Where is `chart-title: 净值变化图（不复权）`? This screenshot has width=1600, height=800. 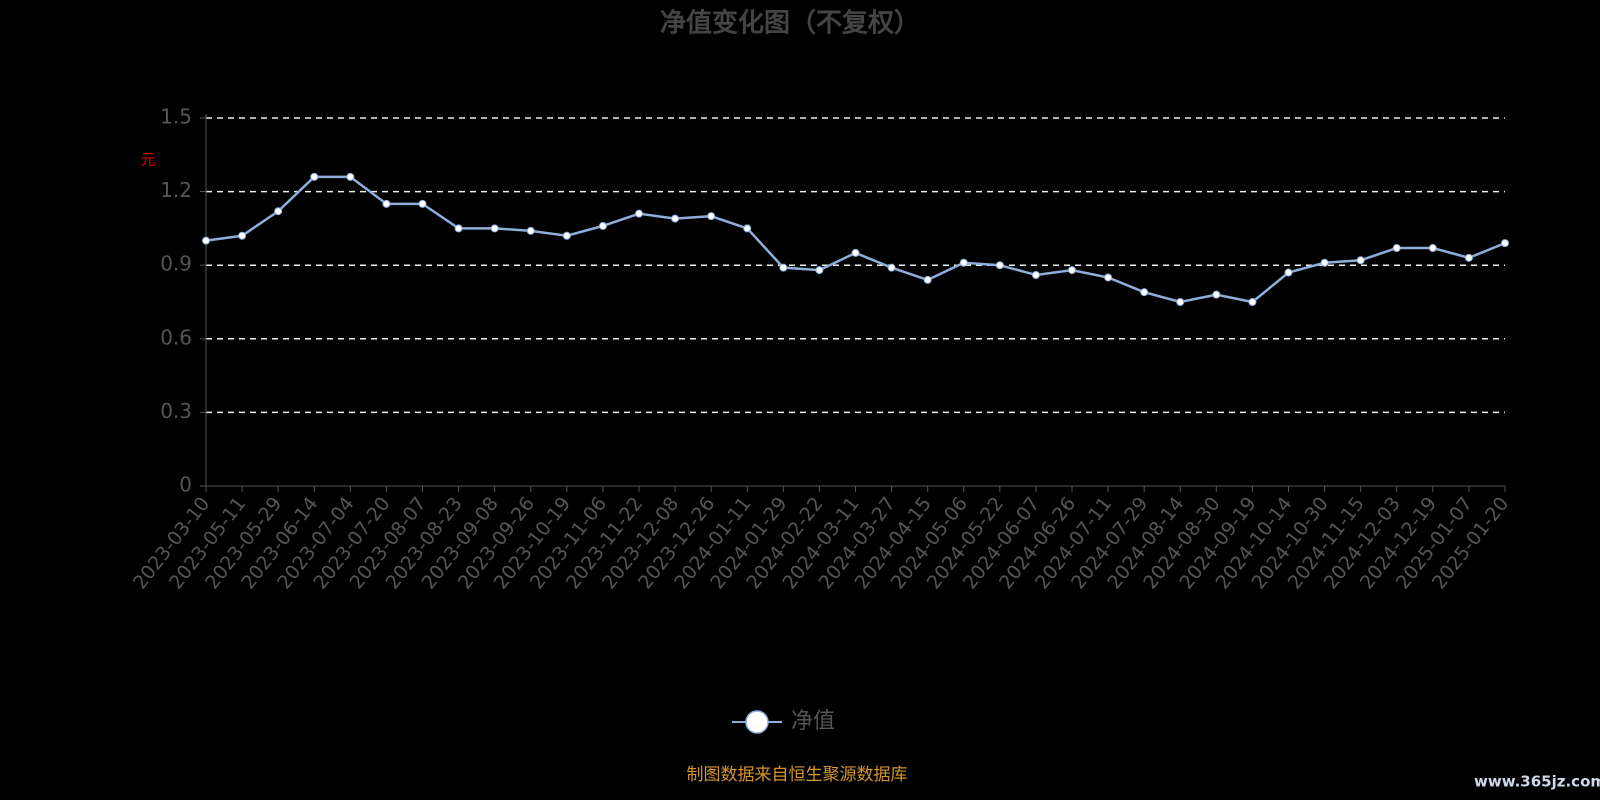
chart-title: 净值变化图（不复权） is located at coordinates (790, 23).